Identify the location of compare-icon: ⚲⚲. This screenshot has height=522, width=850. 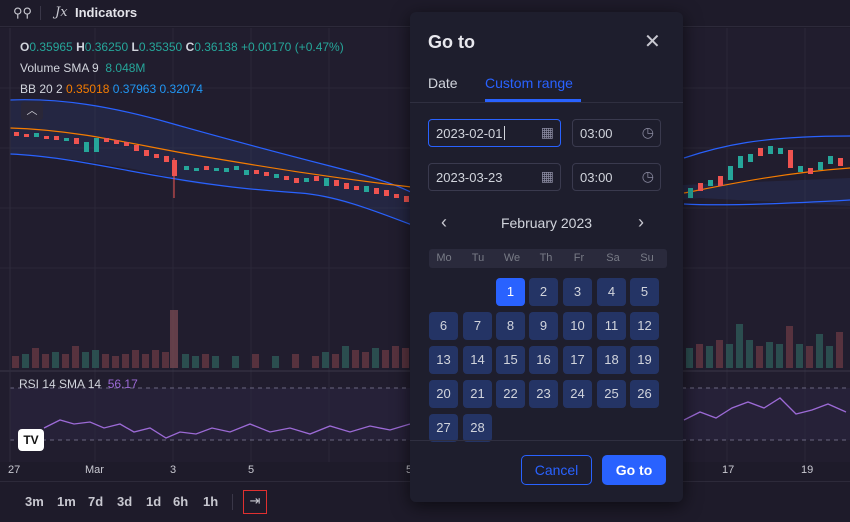
(23, 12).